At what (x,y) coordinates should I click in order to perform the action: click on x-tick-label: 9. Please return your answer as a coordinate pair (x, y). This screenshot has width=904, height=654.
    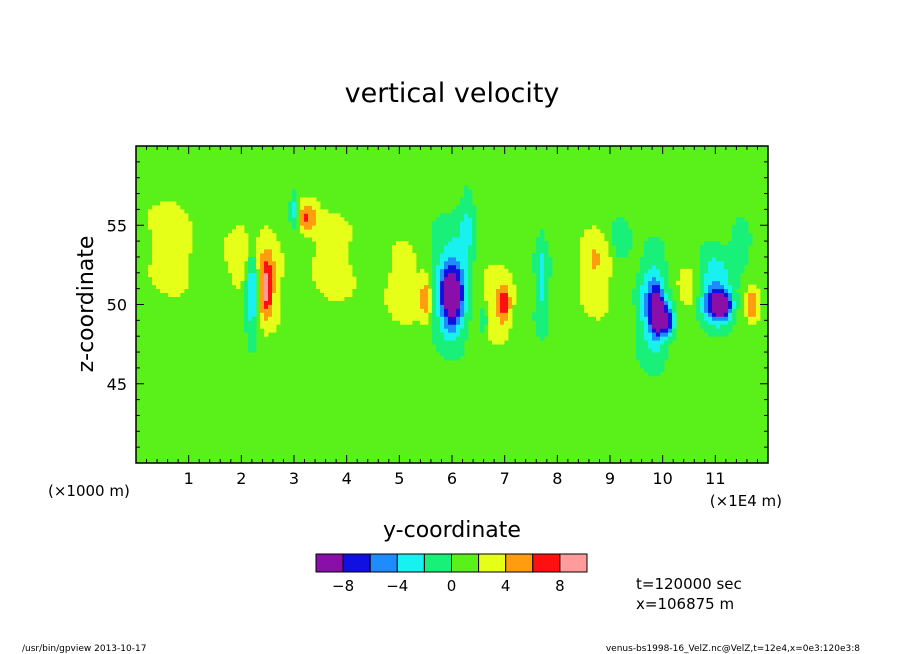
    Looking at the image, I should click on (610, 478).